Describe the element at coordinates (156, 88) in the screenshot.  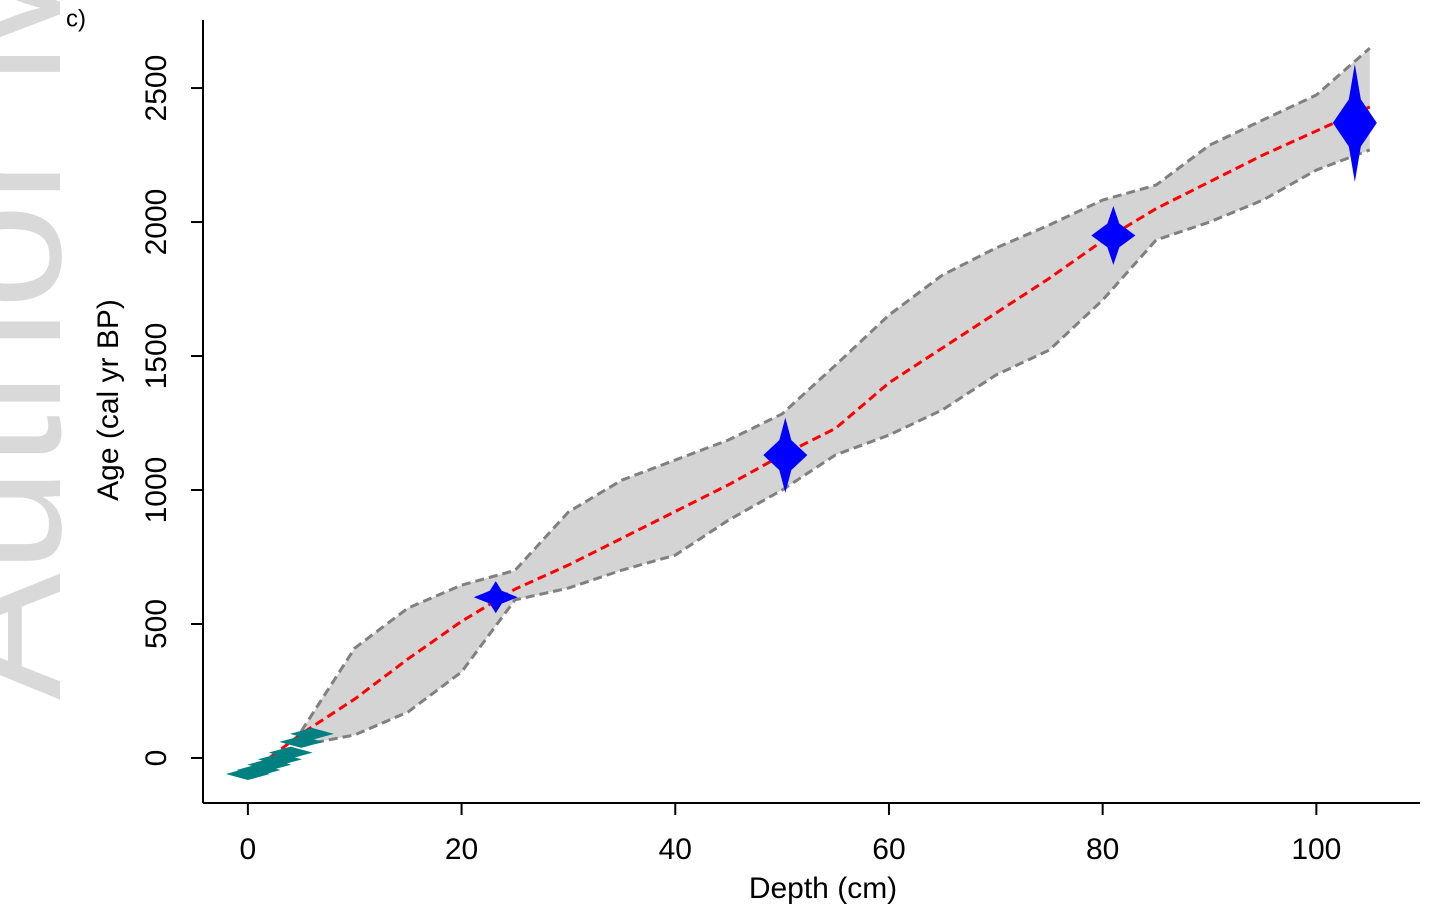
I see `y-tick-label: 2500` at that location.